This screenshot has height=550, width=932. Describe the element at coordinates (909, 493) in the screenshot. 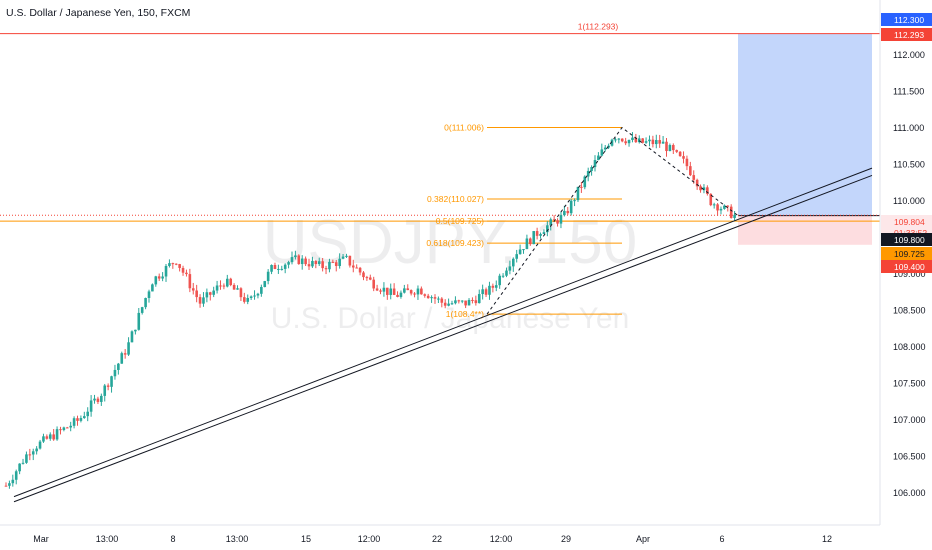

I see `y-tick-label: 106.000` at that location.